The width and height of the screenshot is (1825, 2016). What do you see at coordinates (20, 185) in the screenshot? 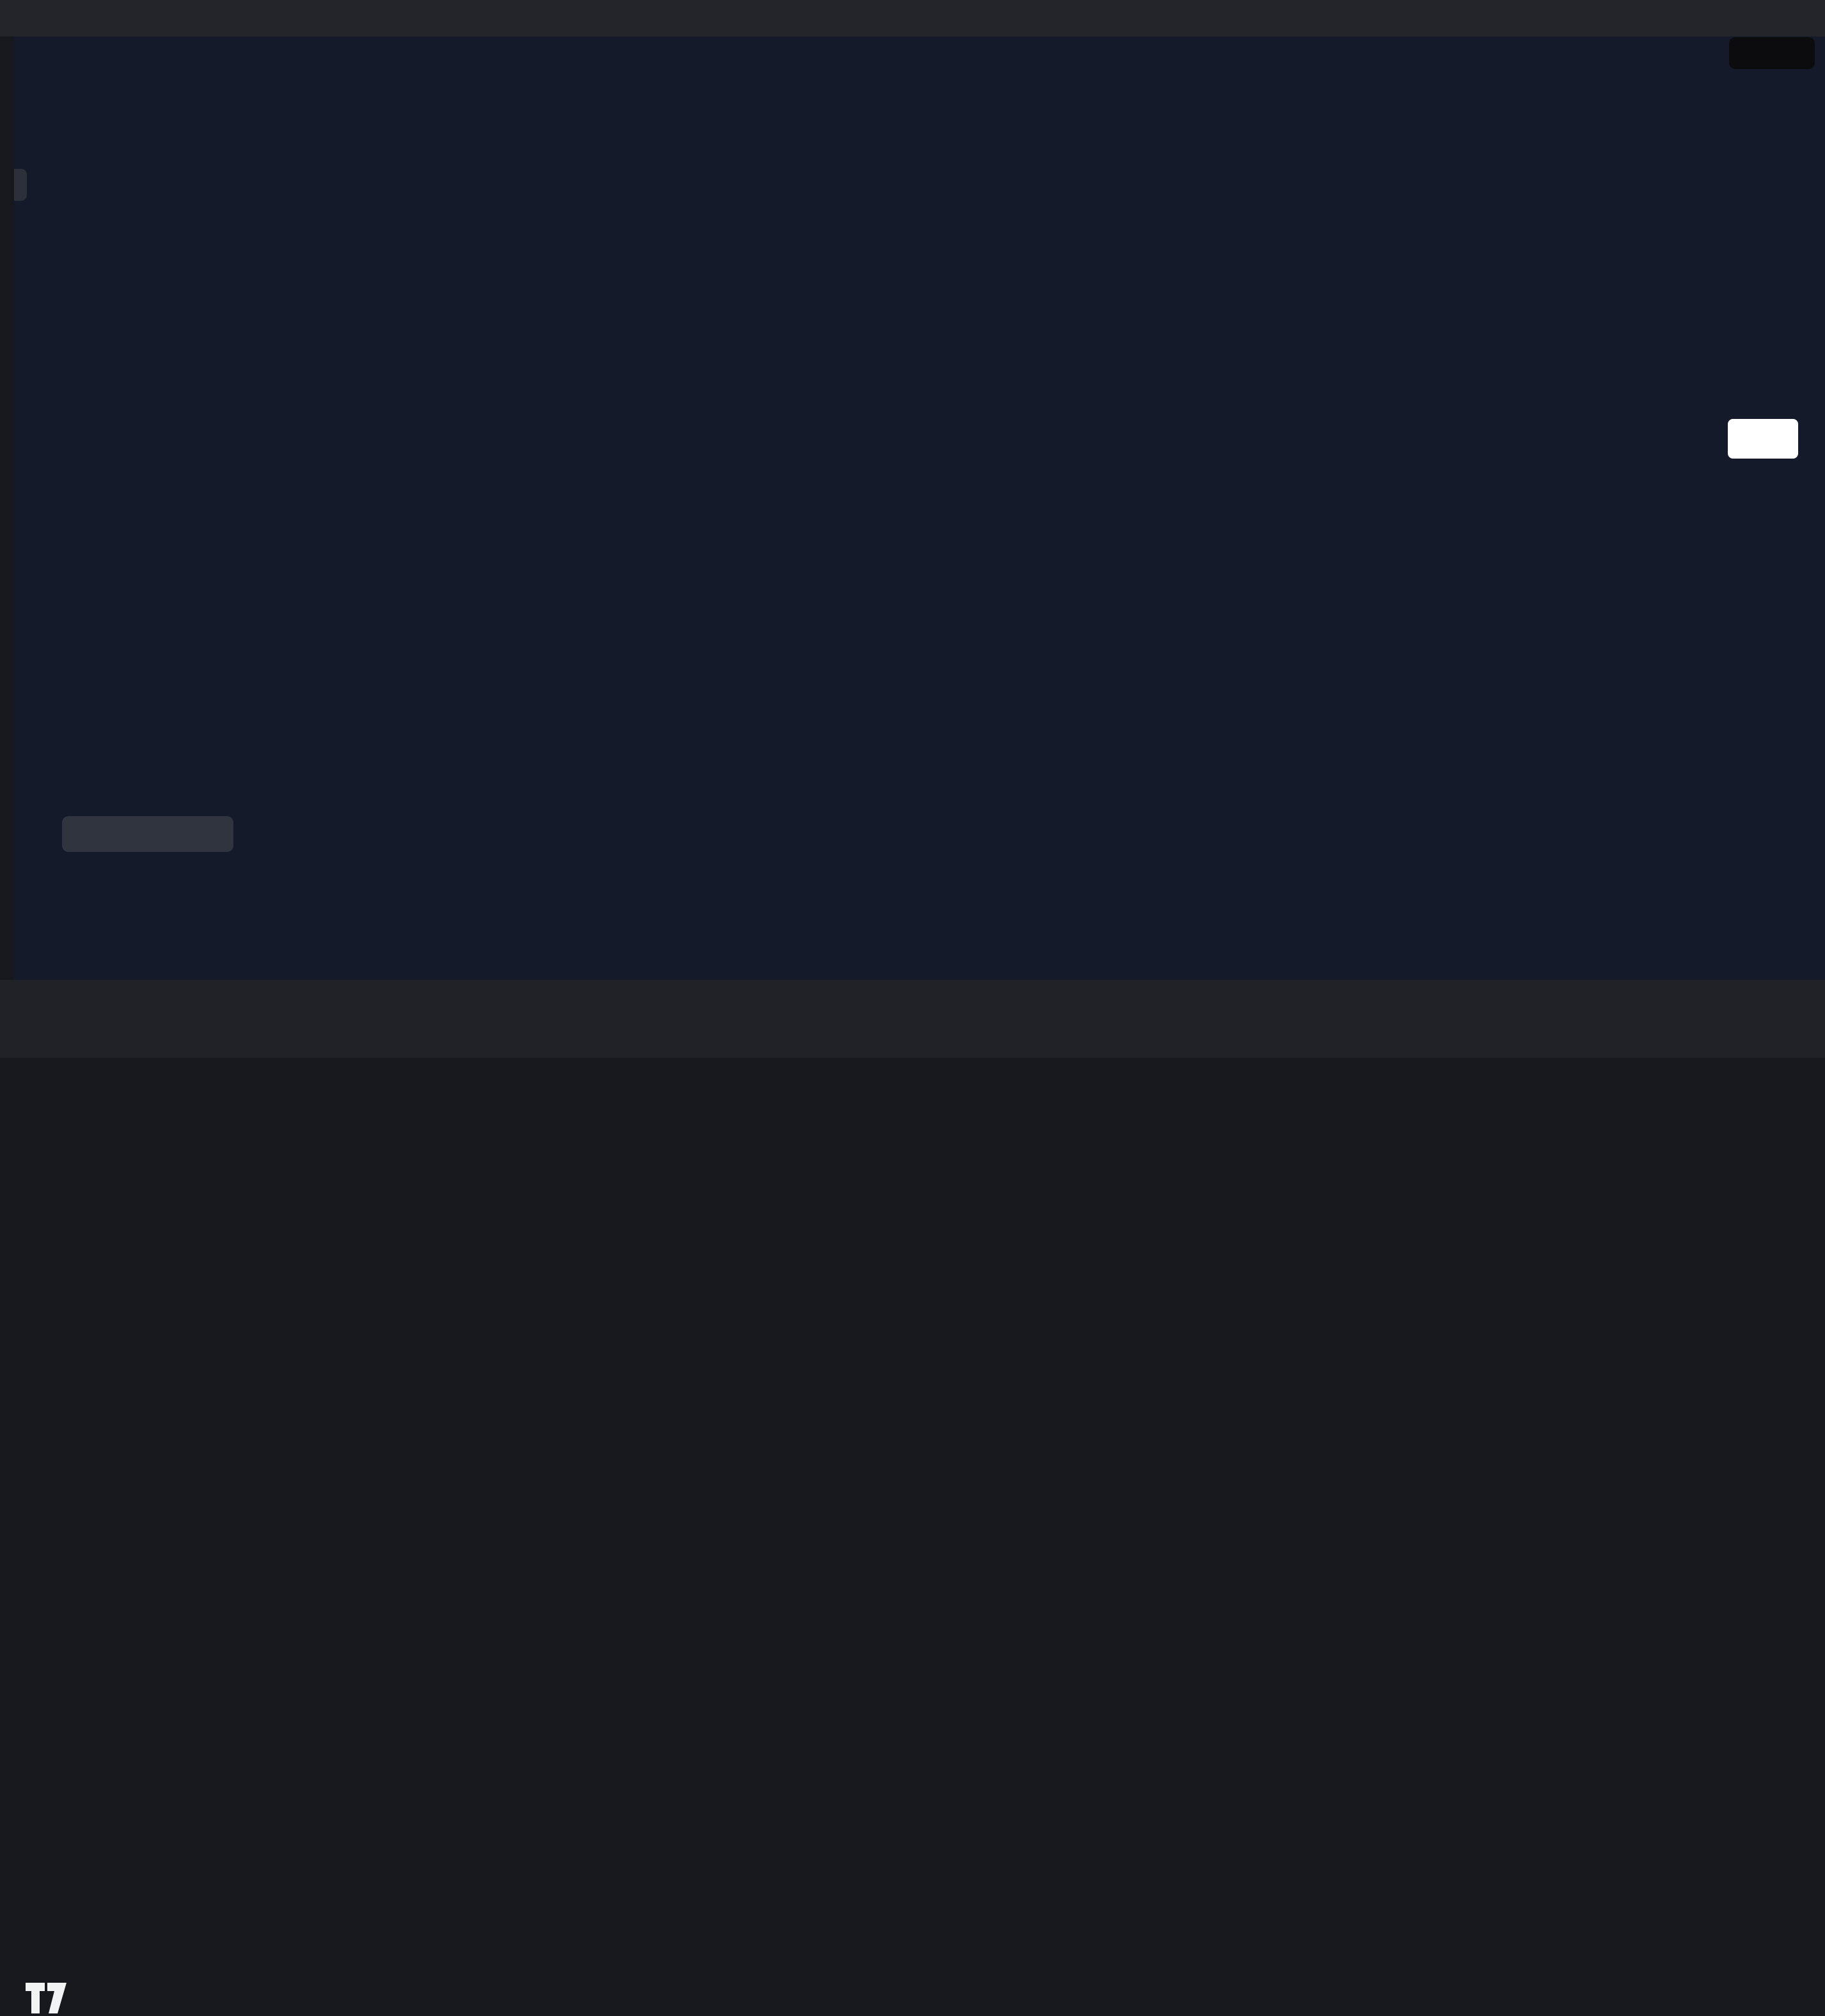
I see `collapse-sidebar-handle` at bounding box center [20, 185].